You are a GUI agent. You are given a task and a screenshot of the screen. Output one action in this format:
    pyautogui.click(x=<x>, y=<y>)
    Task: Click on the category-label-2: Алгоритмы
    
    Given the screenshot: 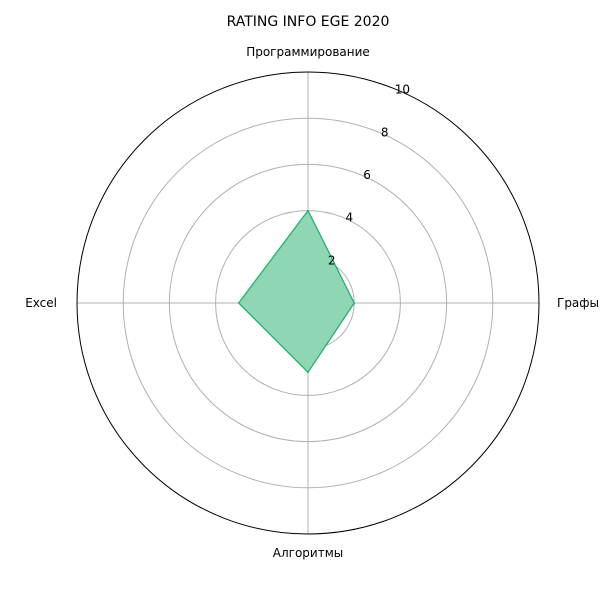 What is the action you would take?
    pyautogui.click(x=308, y=553)
    